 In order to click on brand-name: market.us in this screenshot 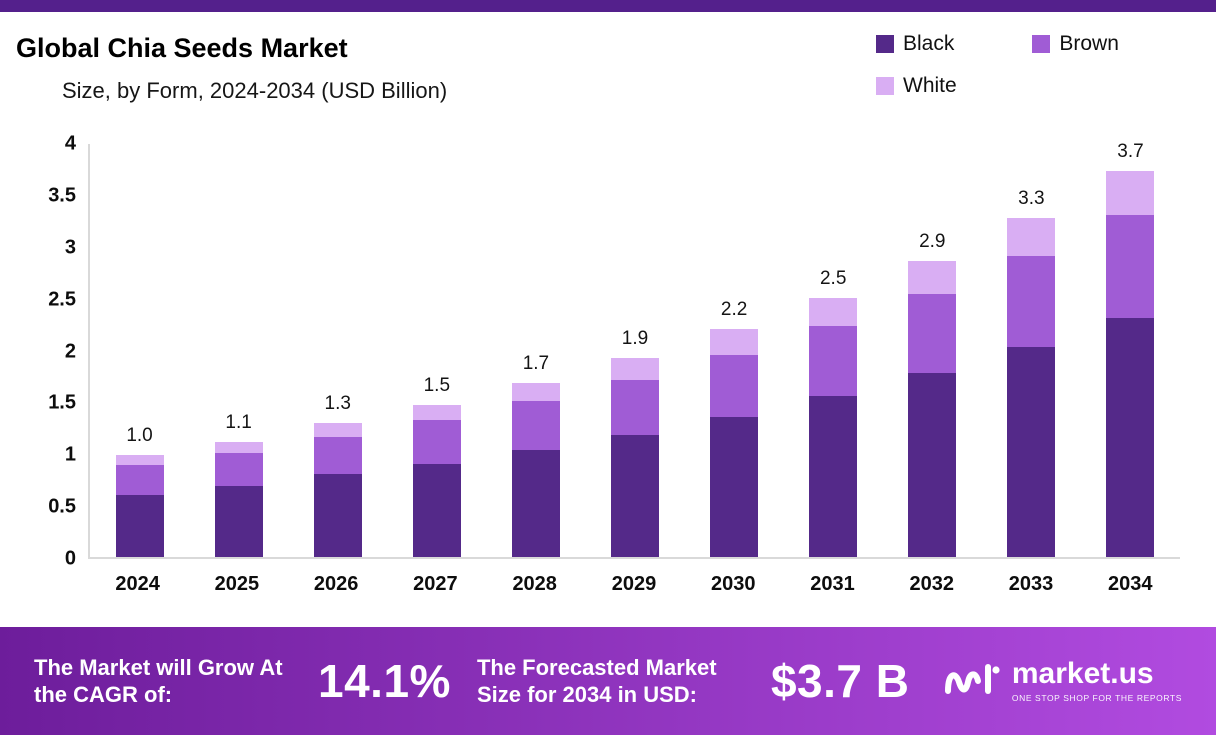, I will do `click(1082, 673)`.